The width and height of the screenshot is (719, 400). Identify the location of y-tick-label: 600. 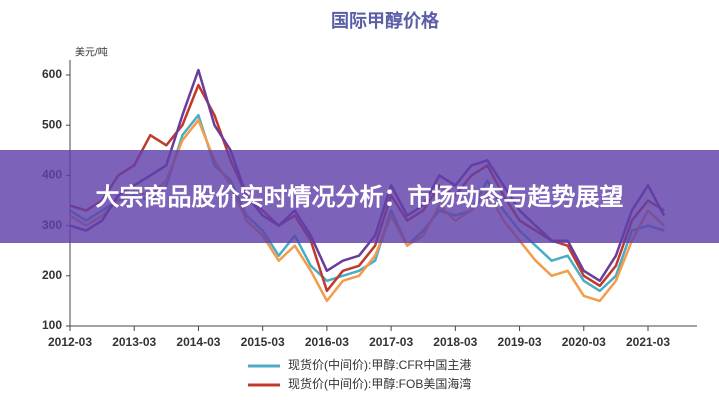
(52, 74).